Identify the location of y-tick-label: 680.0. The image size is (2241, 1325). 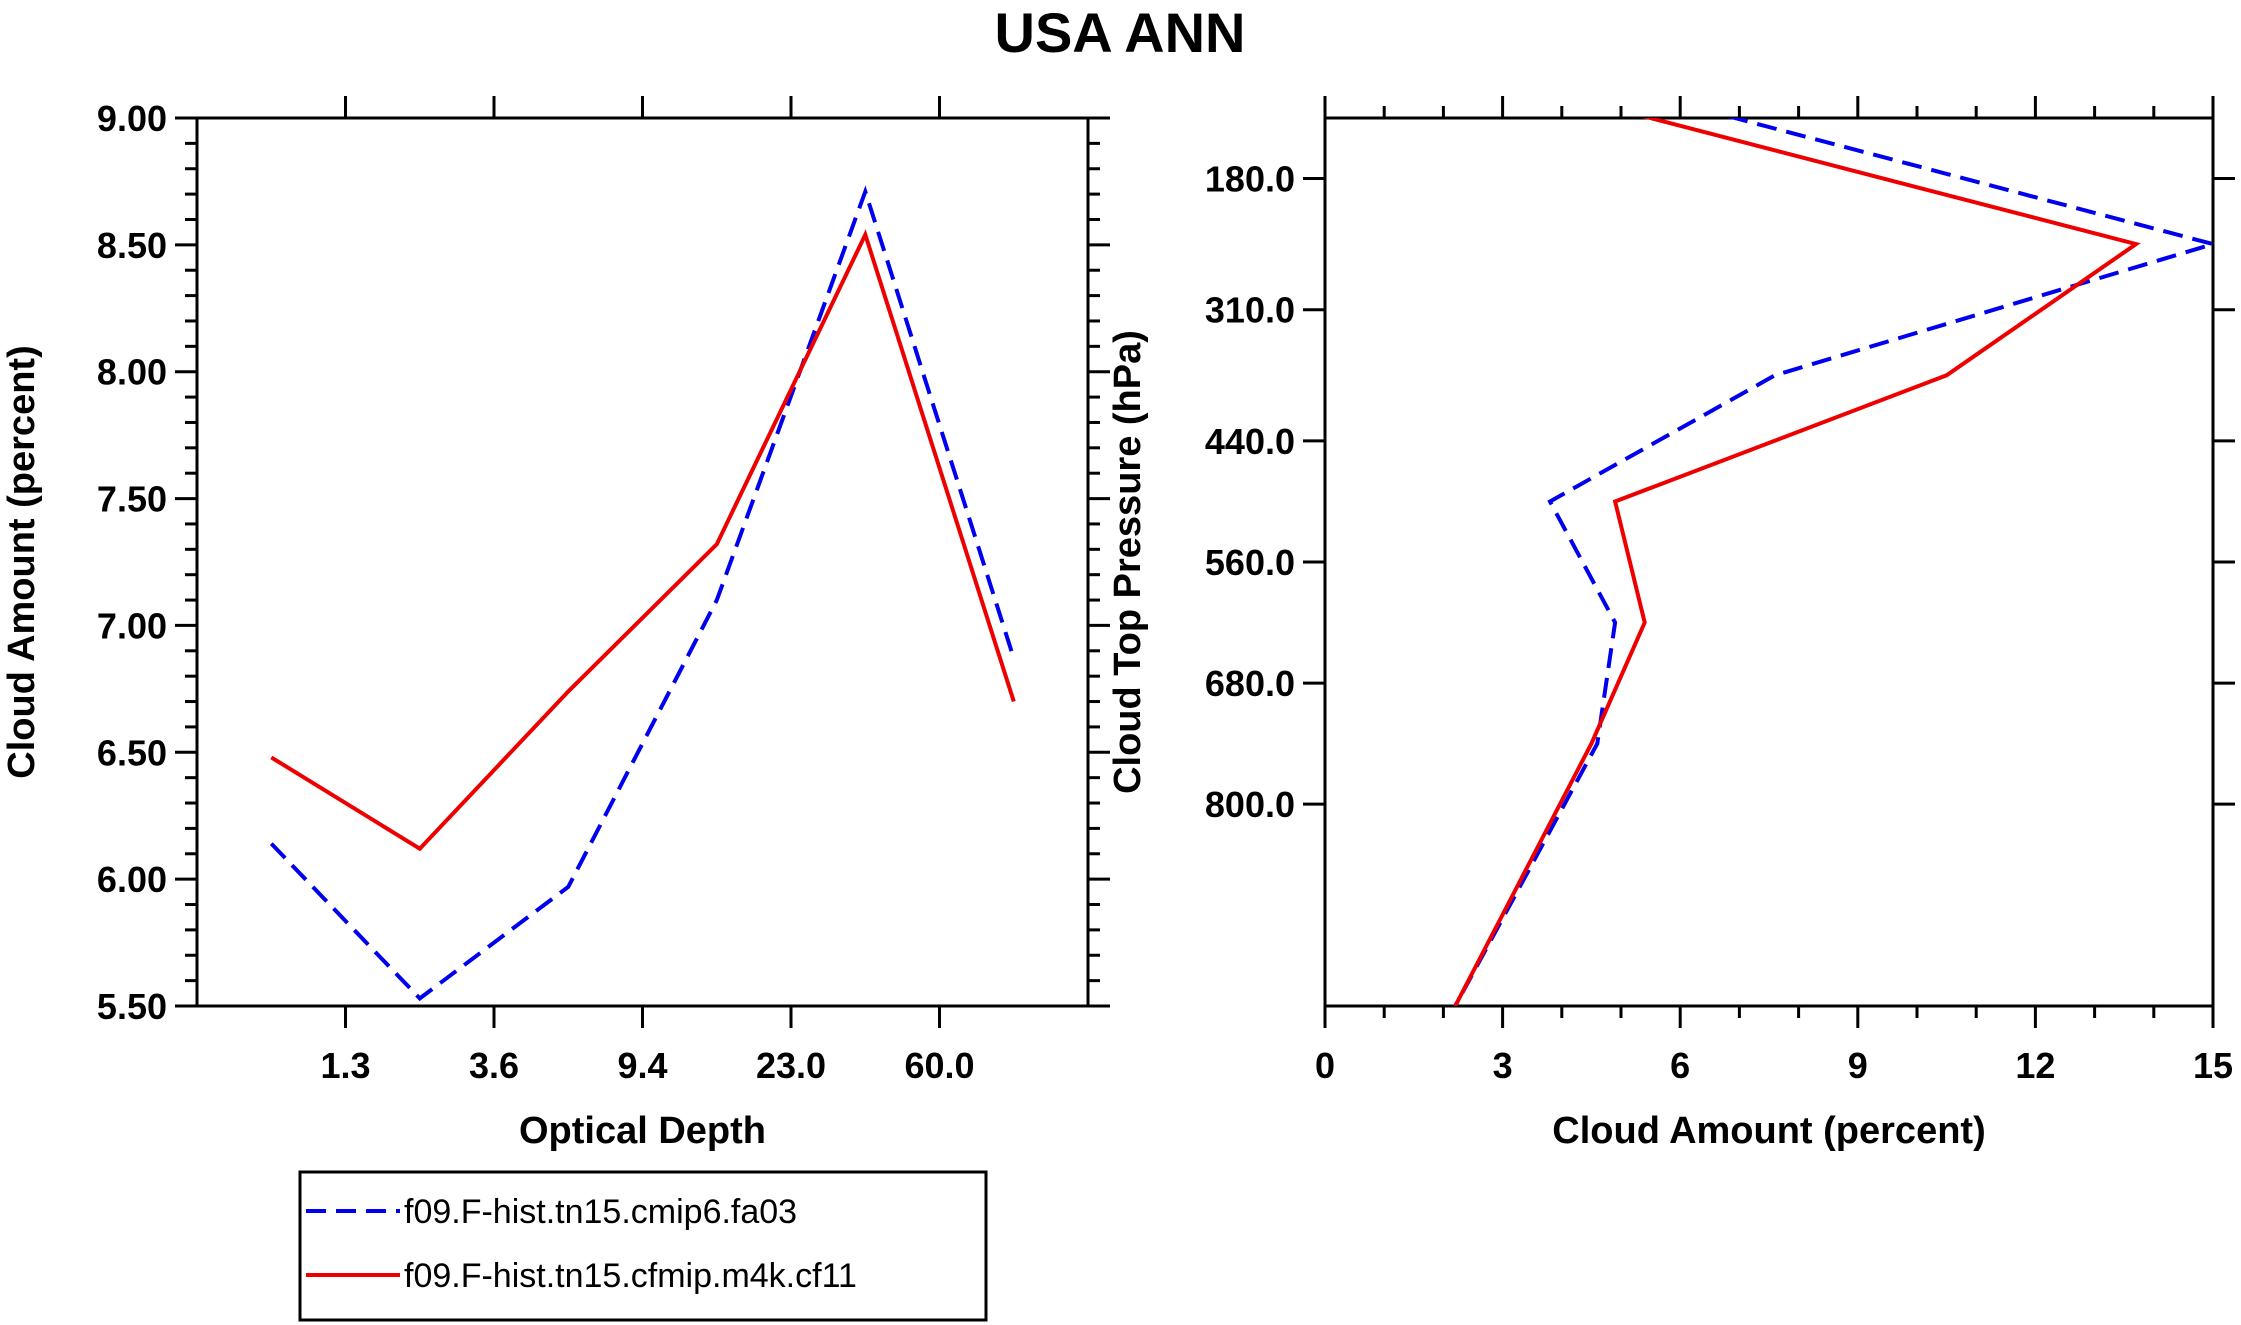
(1250, 683).